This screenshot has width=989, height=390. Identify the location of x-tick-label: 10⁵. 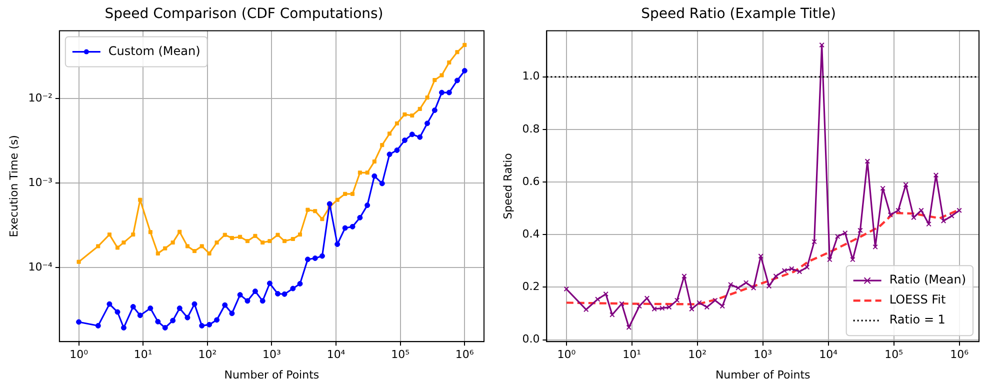
(894, 355).